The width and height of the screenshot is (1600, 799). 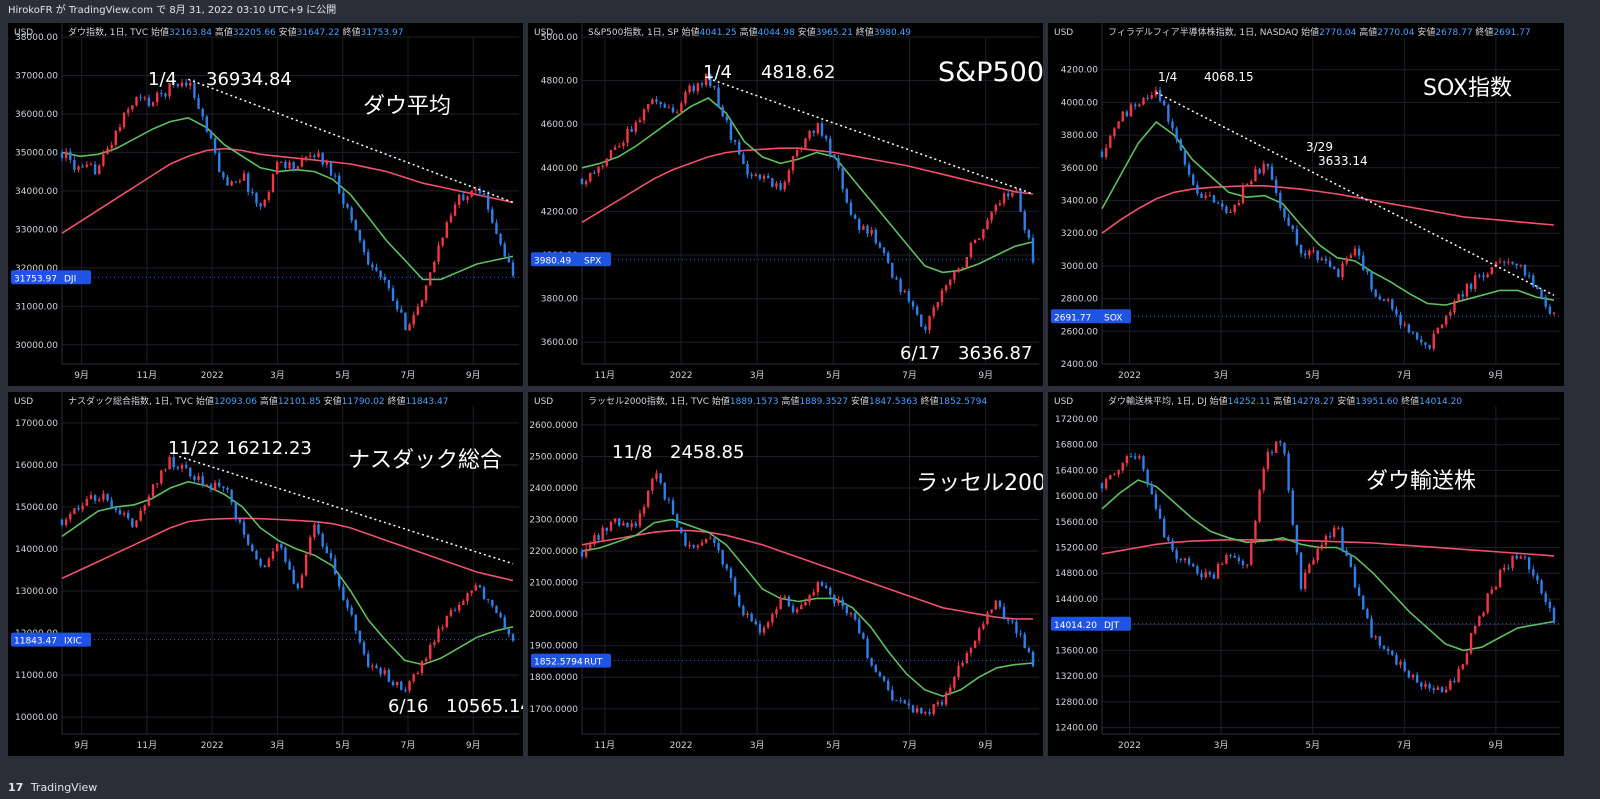 I want to click on chart-title-annotation: S&P500, so click(x=990, y=72).